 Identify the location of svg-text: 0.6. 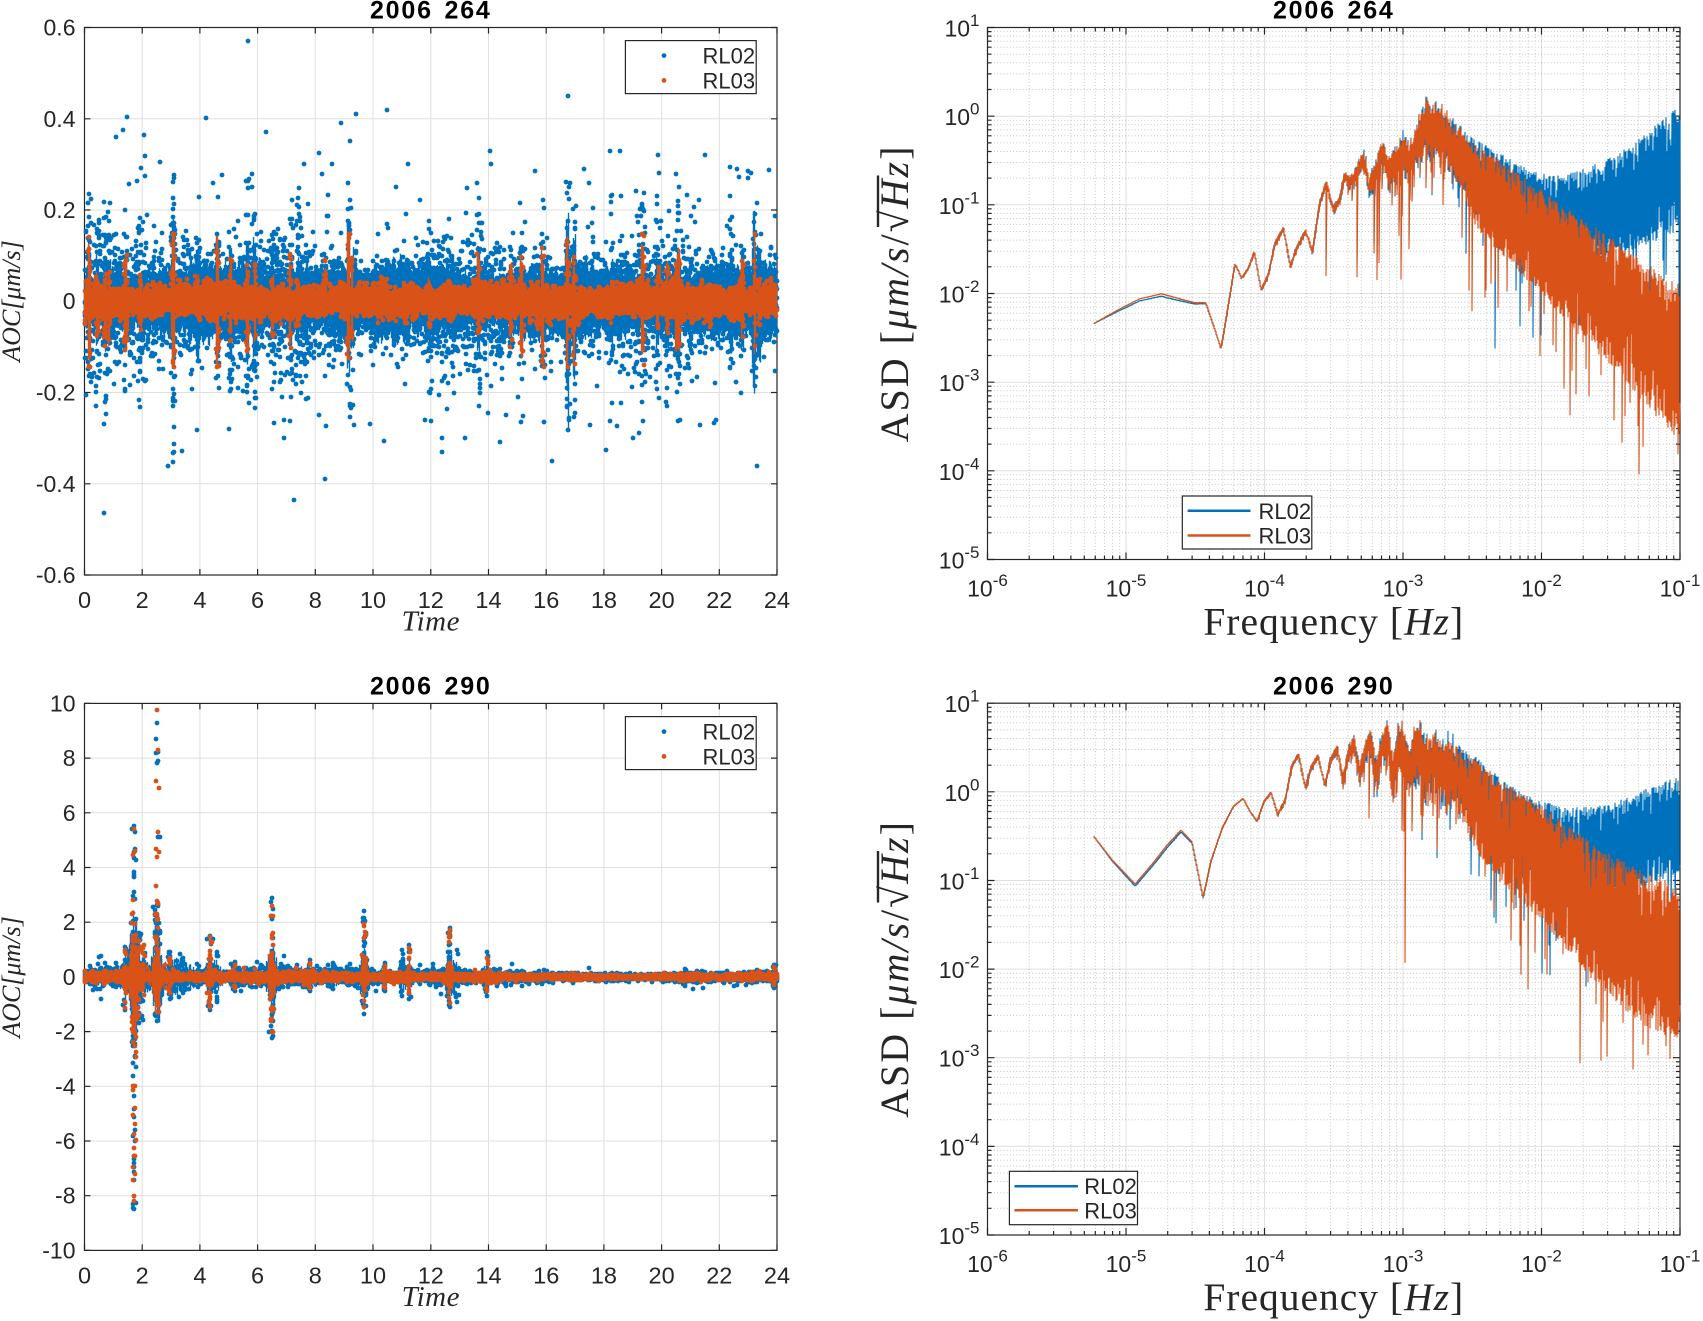
(60, 28).